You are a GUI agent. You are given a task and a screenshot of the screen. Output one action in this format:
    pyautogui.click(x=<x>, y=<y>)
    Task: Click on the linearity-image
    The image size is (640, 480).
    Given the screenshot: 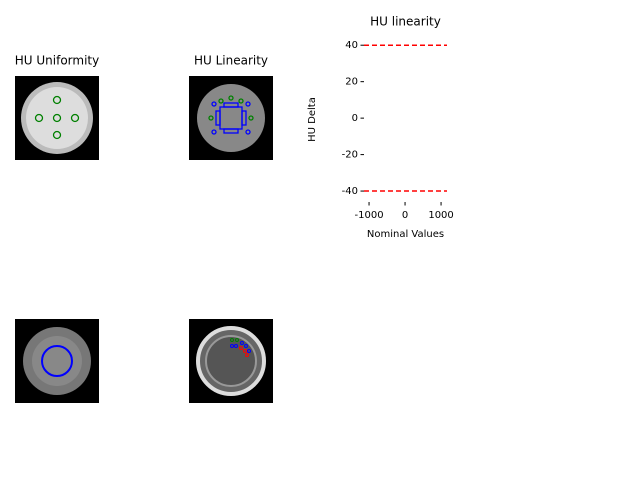 What is the action you would take?
    pyautogui.click(x=231, y=118)
    